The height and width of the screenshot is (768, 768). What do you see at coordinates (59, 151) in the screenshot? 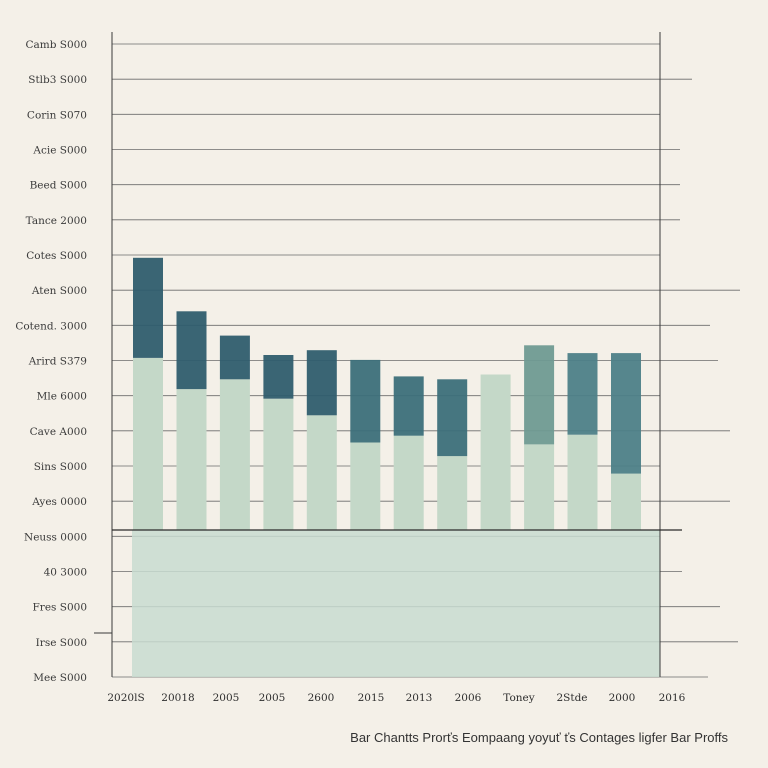
I see `y-tick-label: Acie S000` at bounding box center [59, 151].